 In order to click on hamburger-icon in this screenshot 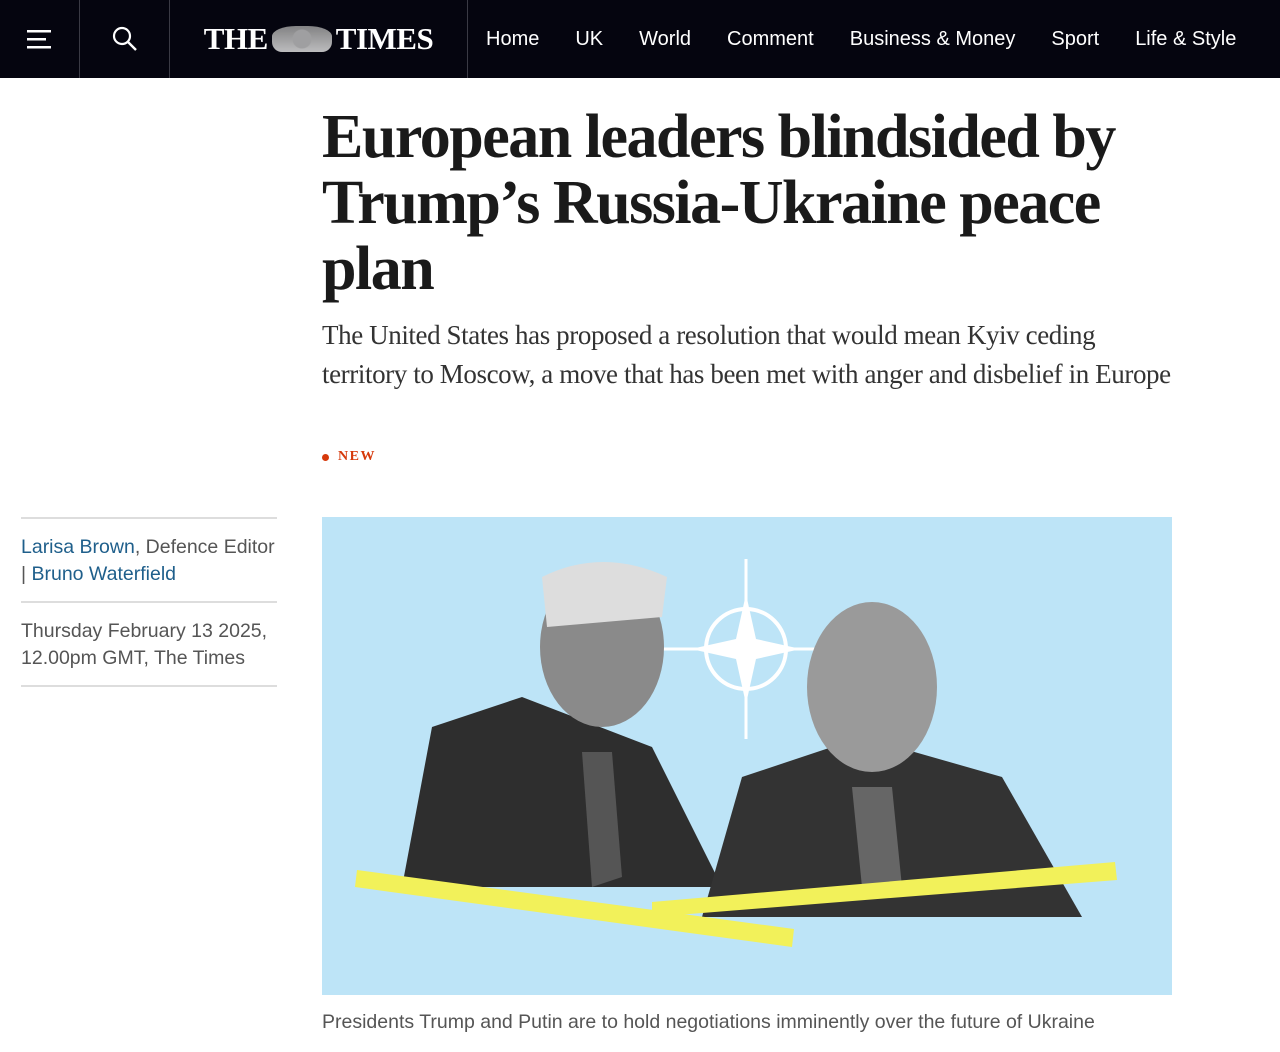, I will do `click(38, 39)`.